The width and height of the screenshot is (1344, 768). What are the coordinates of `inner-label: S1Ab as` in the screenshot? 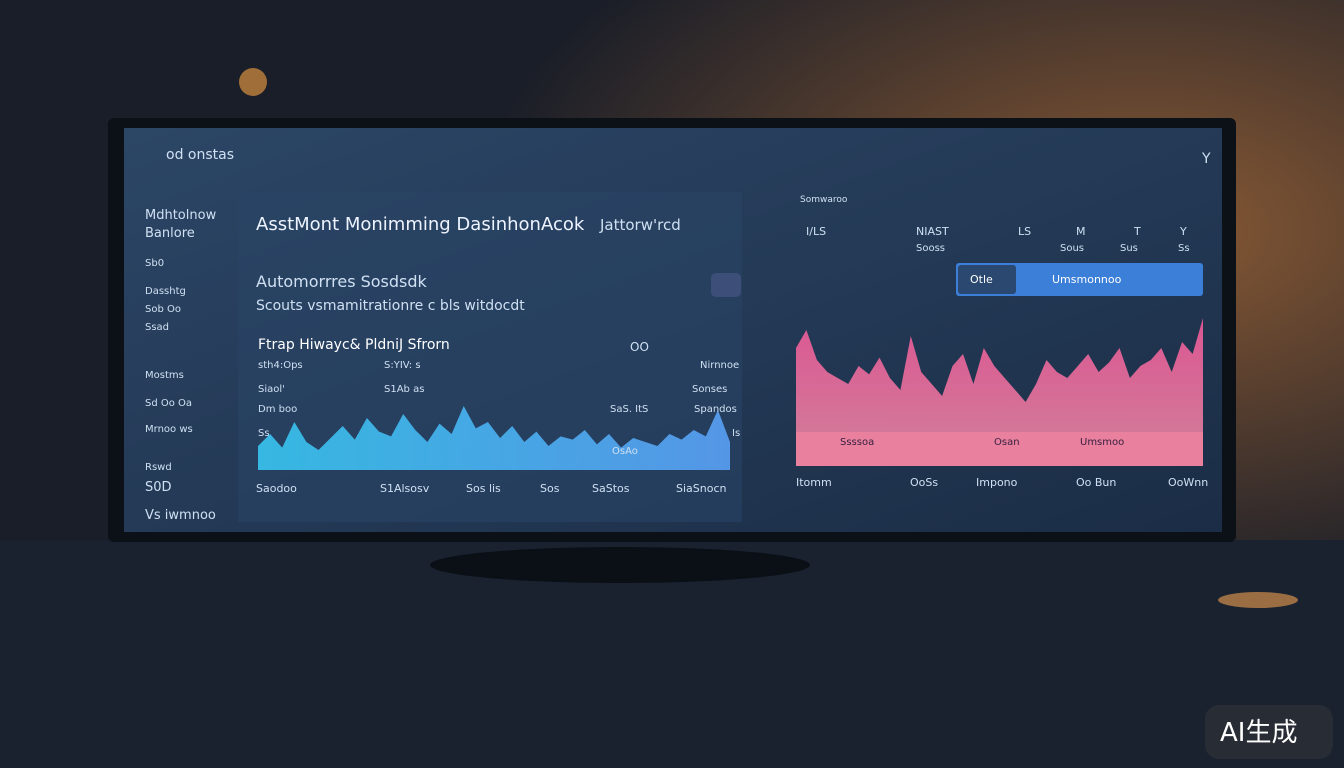 It's located at (404, 389).